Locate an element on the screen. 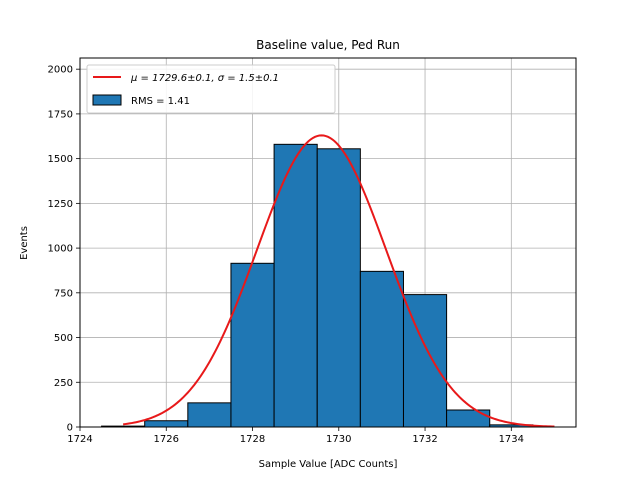  legend-box is located at coordinates (211, 89).